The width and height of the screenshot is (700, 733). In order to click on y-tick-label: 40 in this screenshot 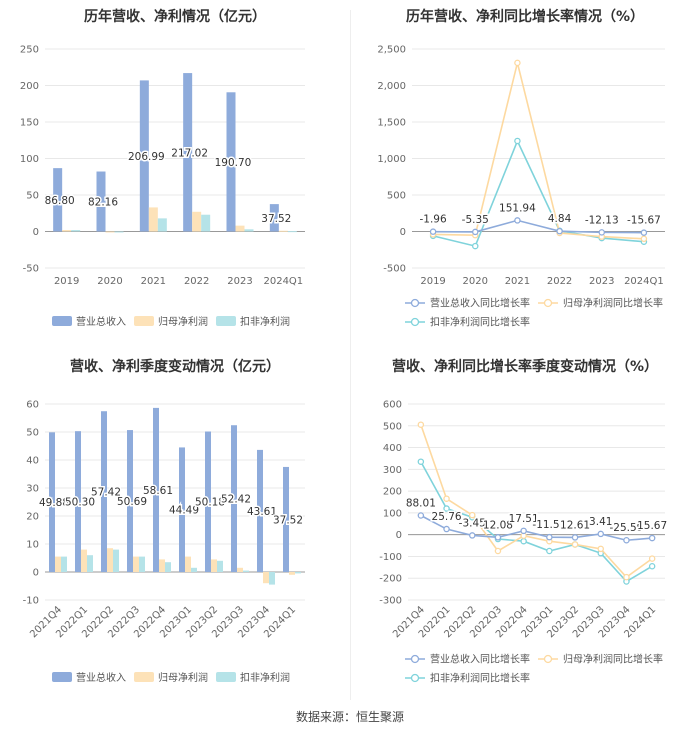, I will do `click(32, 461)`.